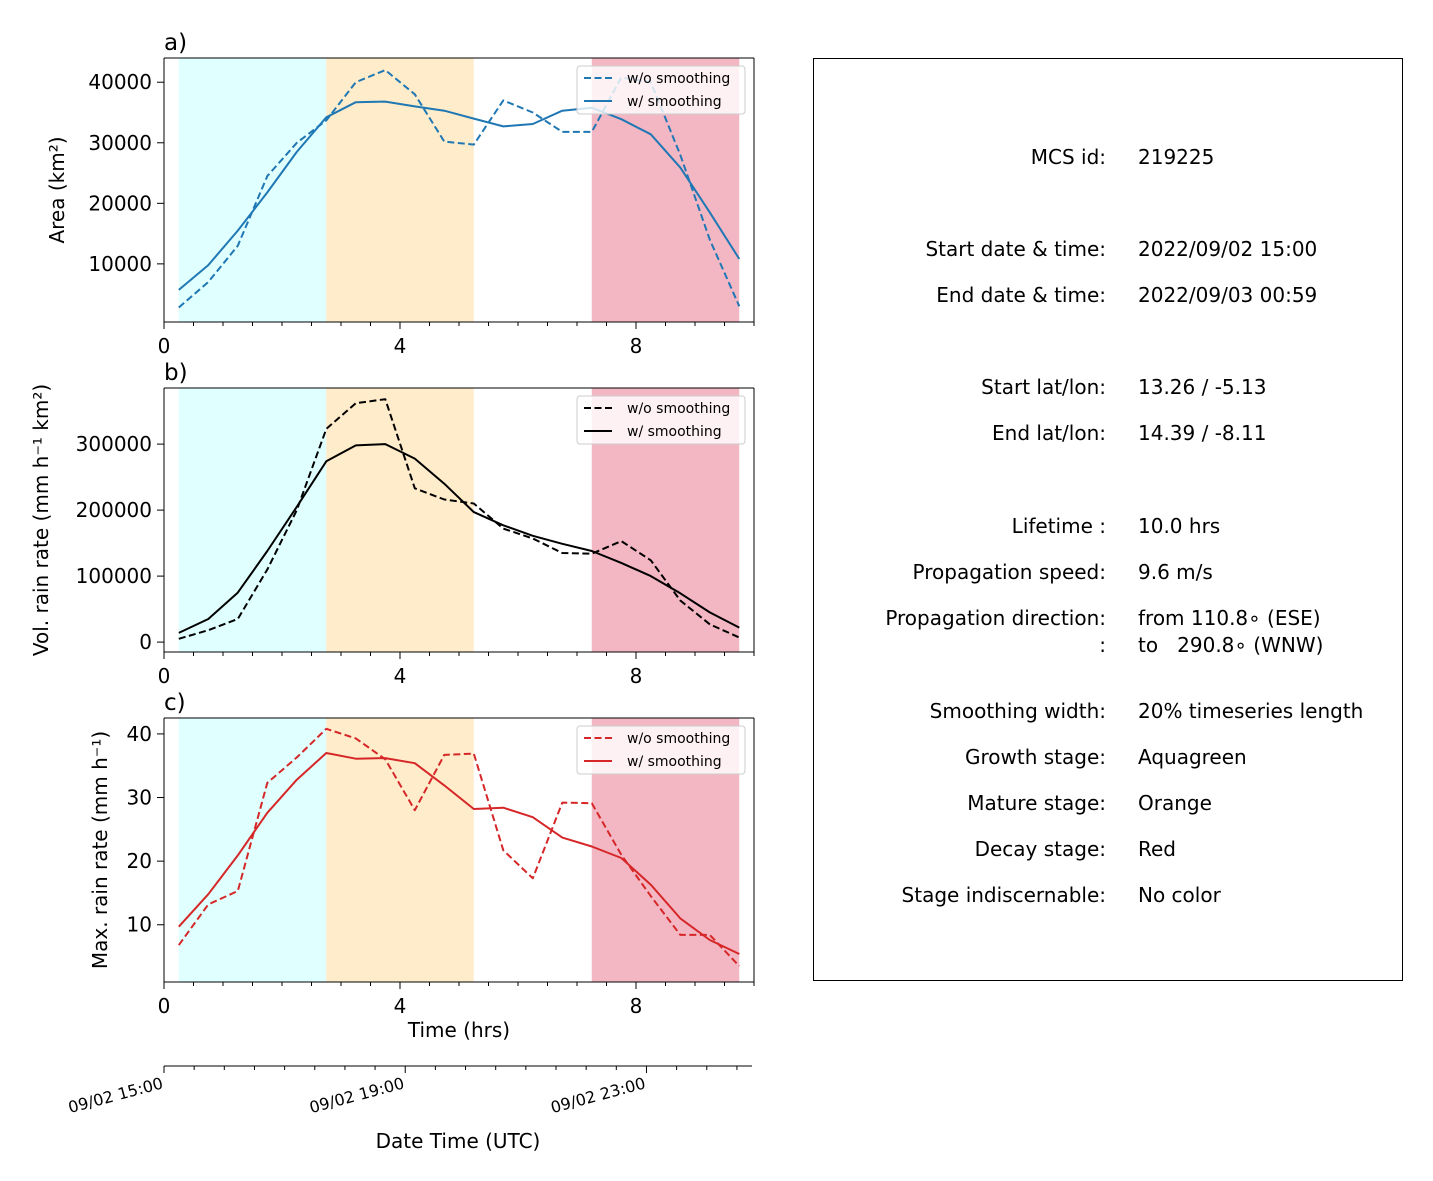  I want to click on info-row: Stage indiscernable: No color, so click(1108, 895).